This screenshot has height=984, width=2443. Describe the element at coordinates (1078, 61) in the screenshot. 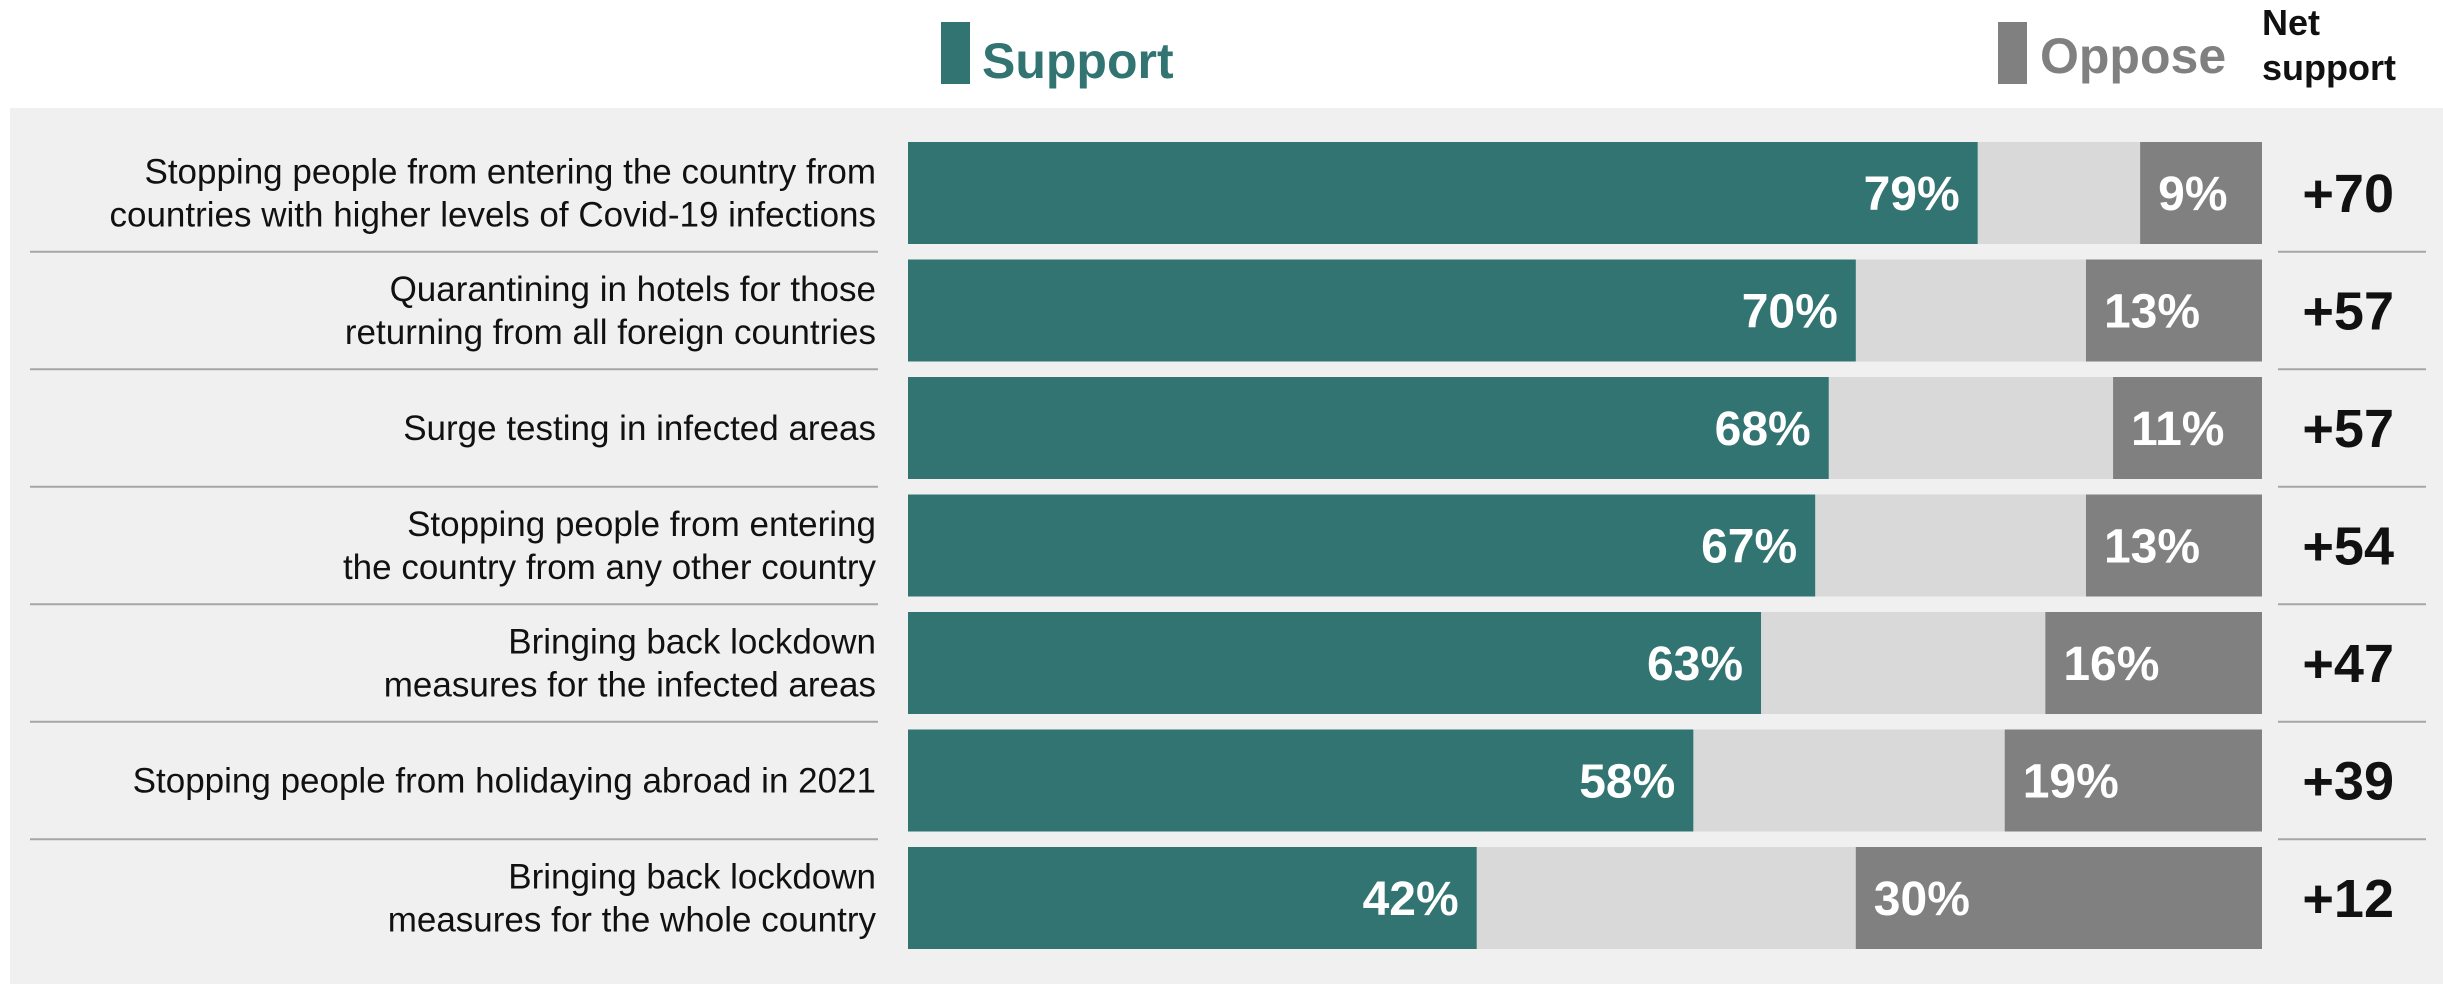

I see `legend-support-label: Support` at that location.